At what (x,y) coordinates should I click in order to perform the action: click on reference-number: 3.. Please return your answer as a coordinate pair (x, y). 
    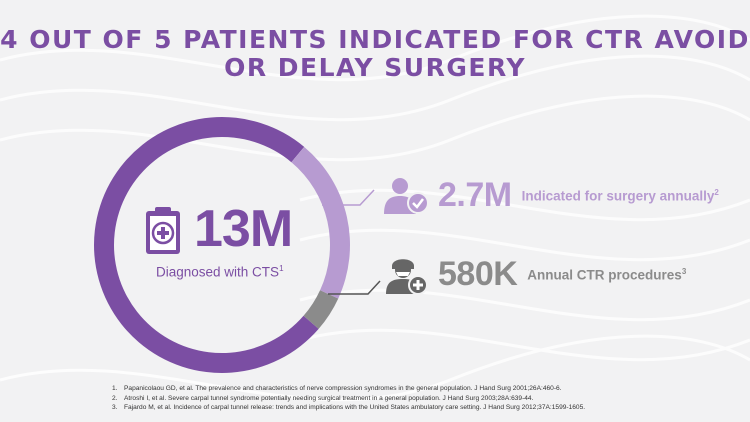
    Looking at the image, I should click on (115, 408).